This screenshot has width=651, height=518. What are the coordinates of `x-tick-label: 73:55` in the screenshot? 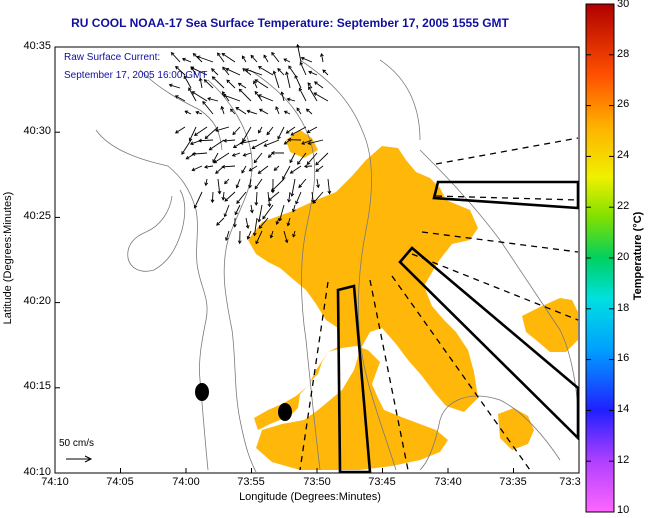 It's located at (251, 482).